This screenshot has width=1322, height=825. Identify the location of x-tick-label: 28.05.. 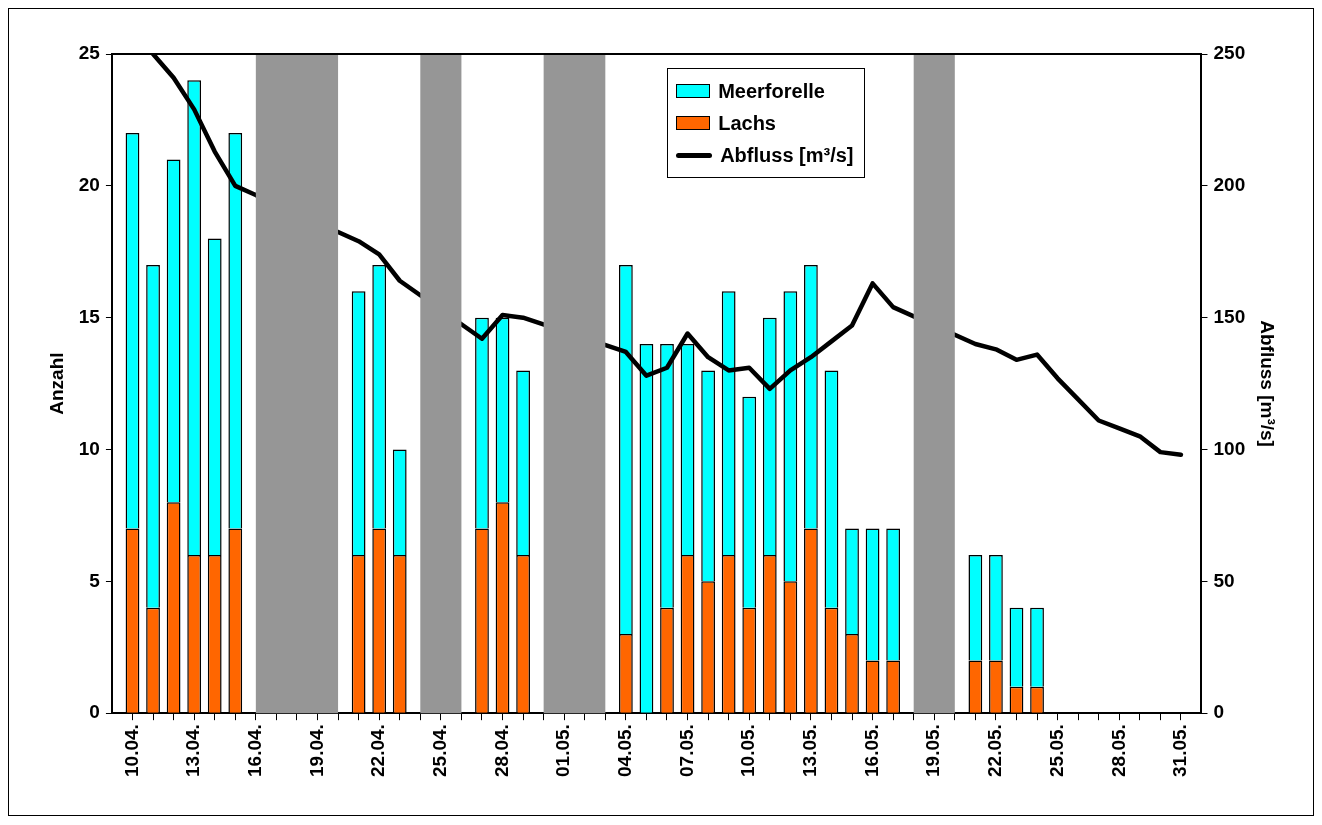
(1118, 750).